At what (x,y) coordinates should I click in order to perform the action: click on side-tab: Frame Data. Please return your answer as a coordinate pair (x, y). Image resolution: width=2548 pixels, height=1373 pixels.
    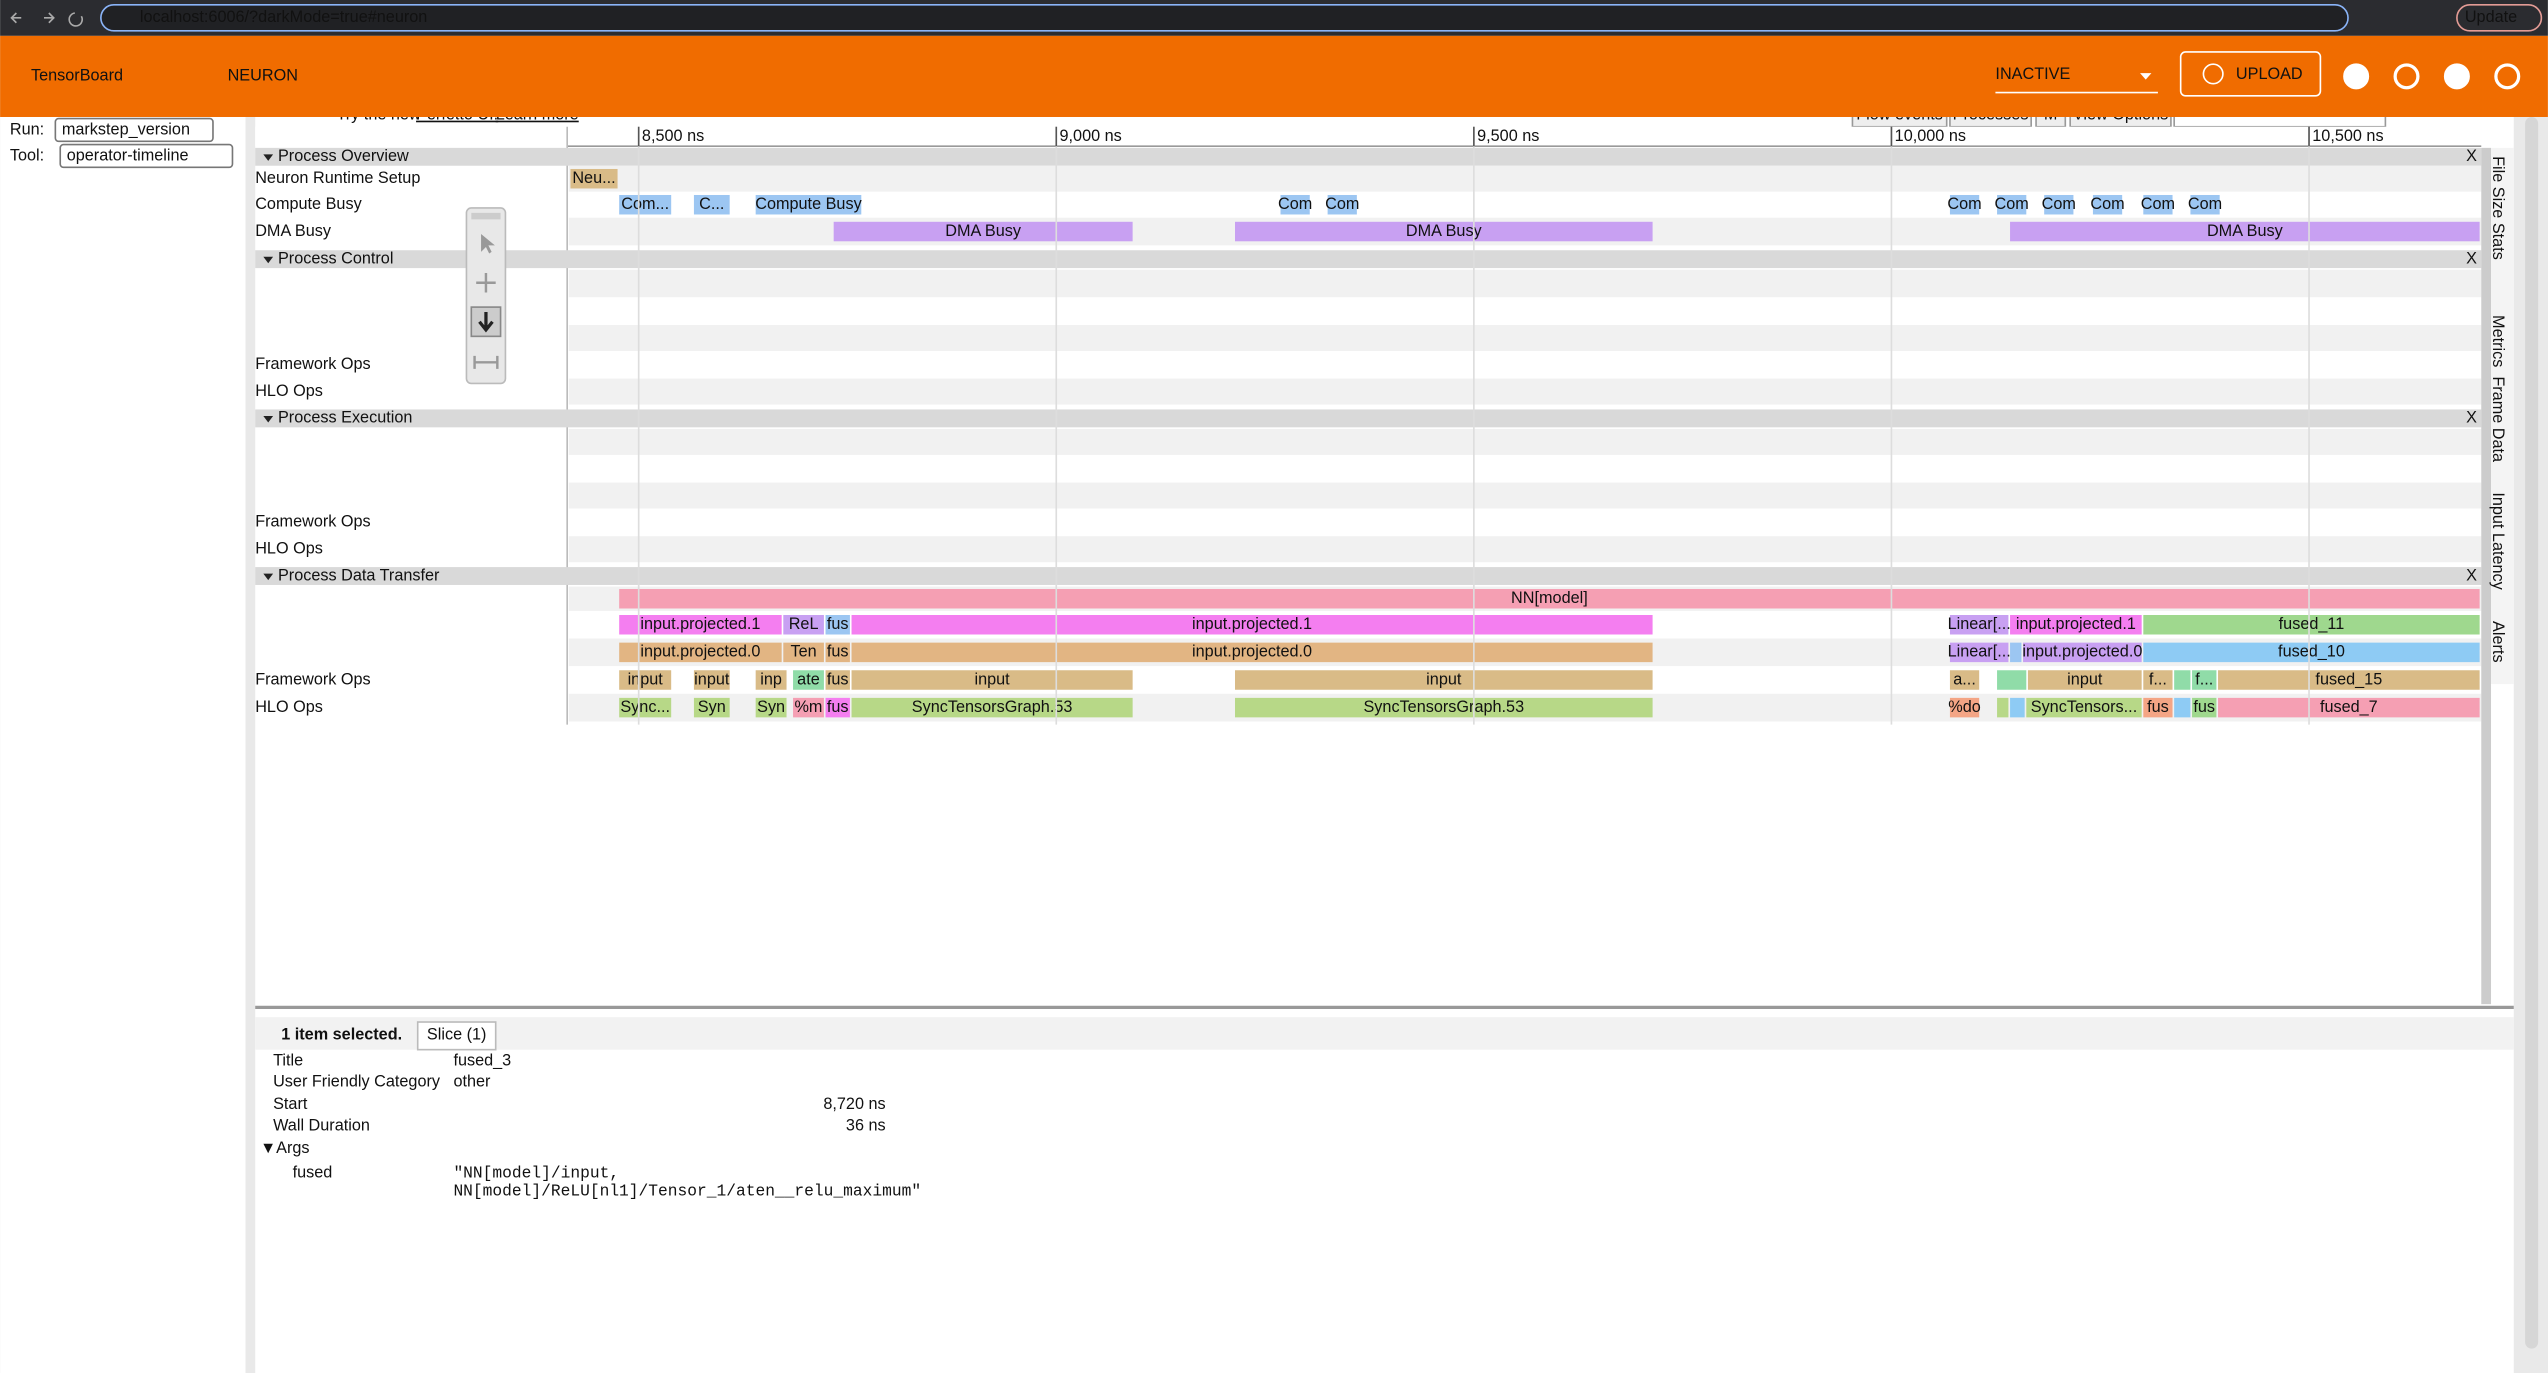
    Looking at the image, I should click on (2498, 419).